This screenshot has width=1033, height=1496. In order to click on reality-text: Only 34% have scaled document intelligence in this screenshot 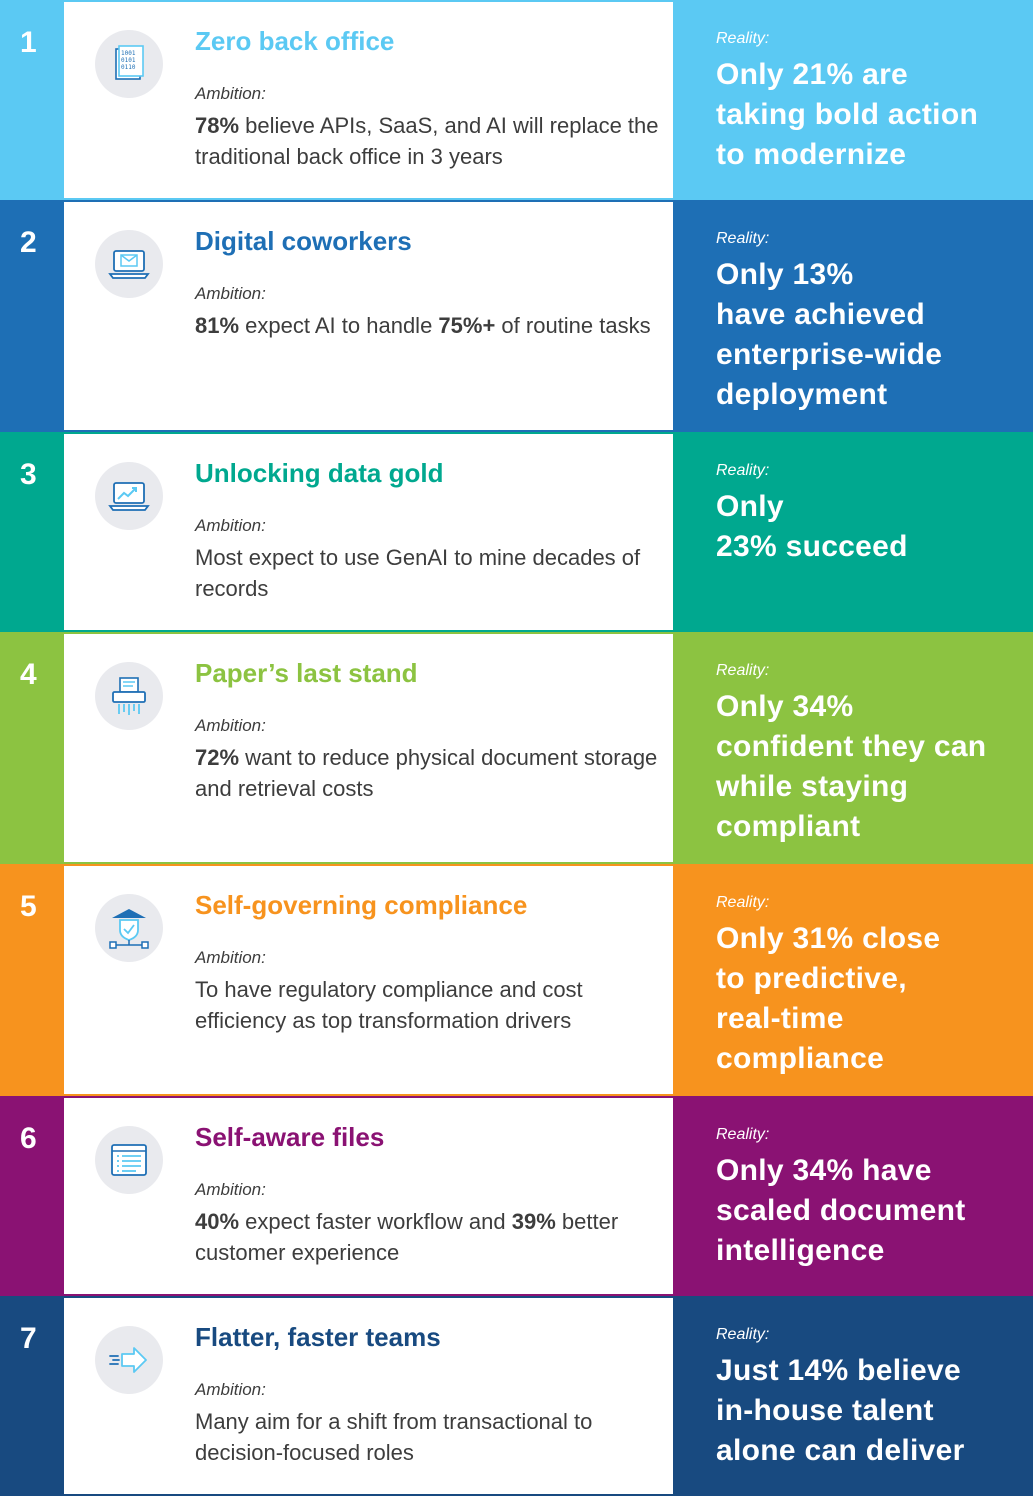, I will do `click(841, 1210)`.